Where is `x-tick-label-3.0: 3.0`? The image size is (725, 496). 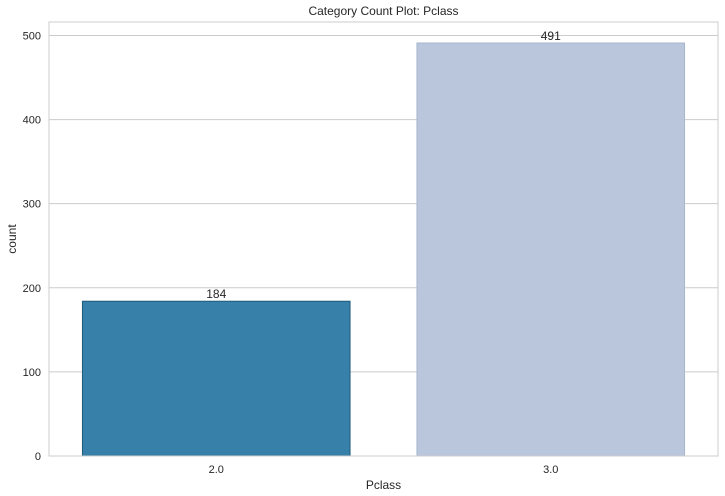 x-tick-label-3.0: 3.0 is located at coordinates (550, 470).